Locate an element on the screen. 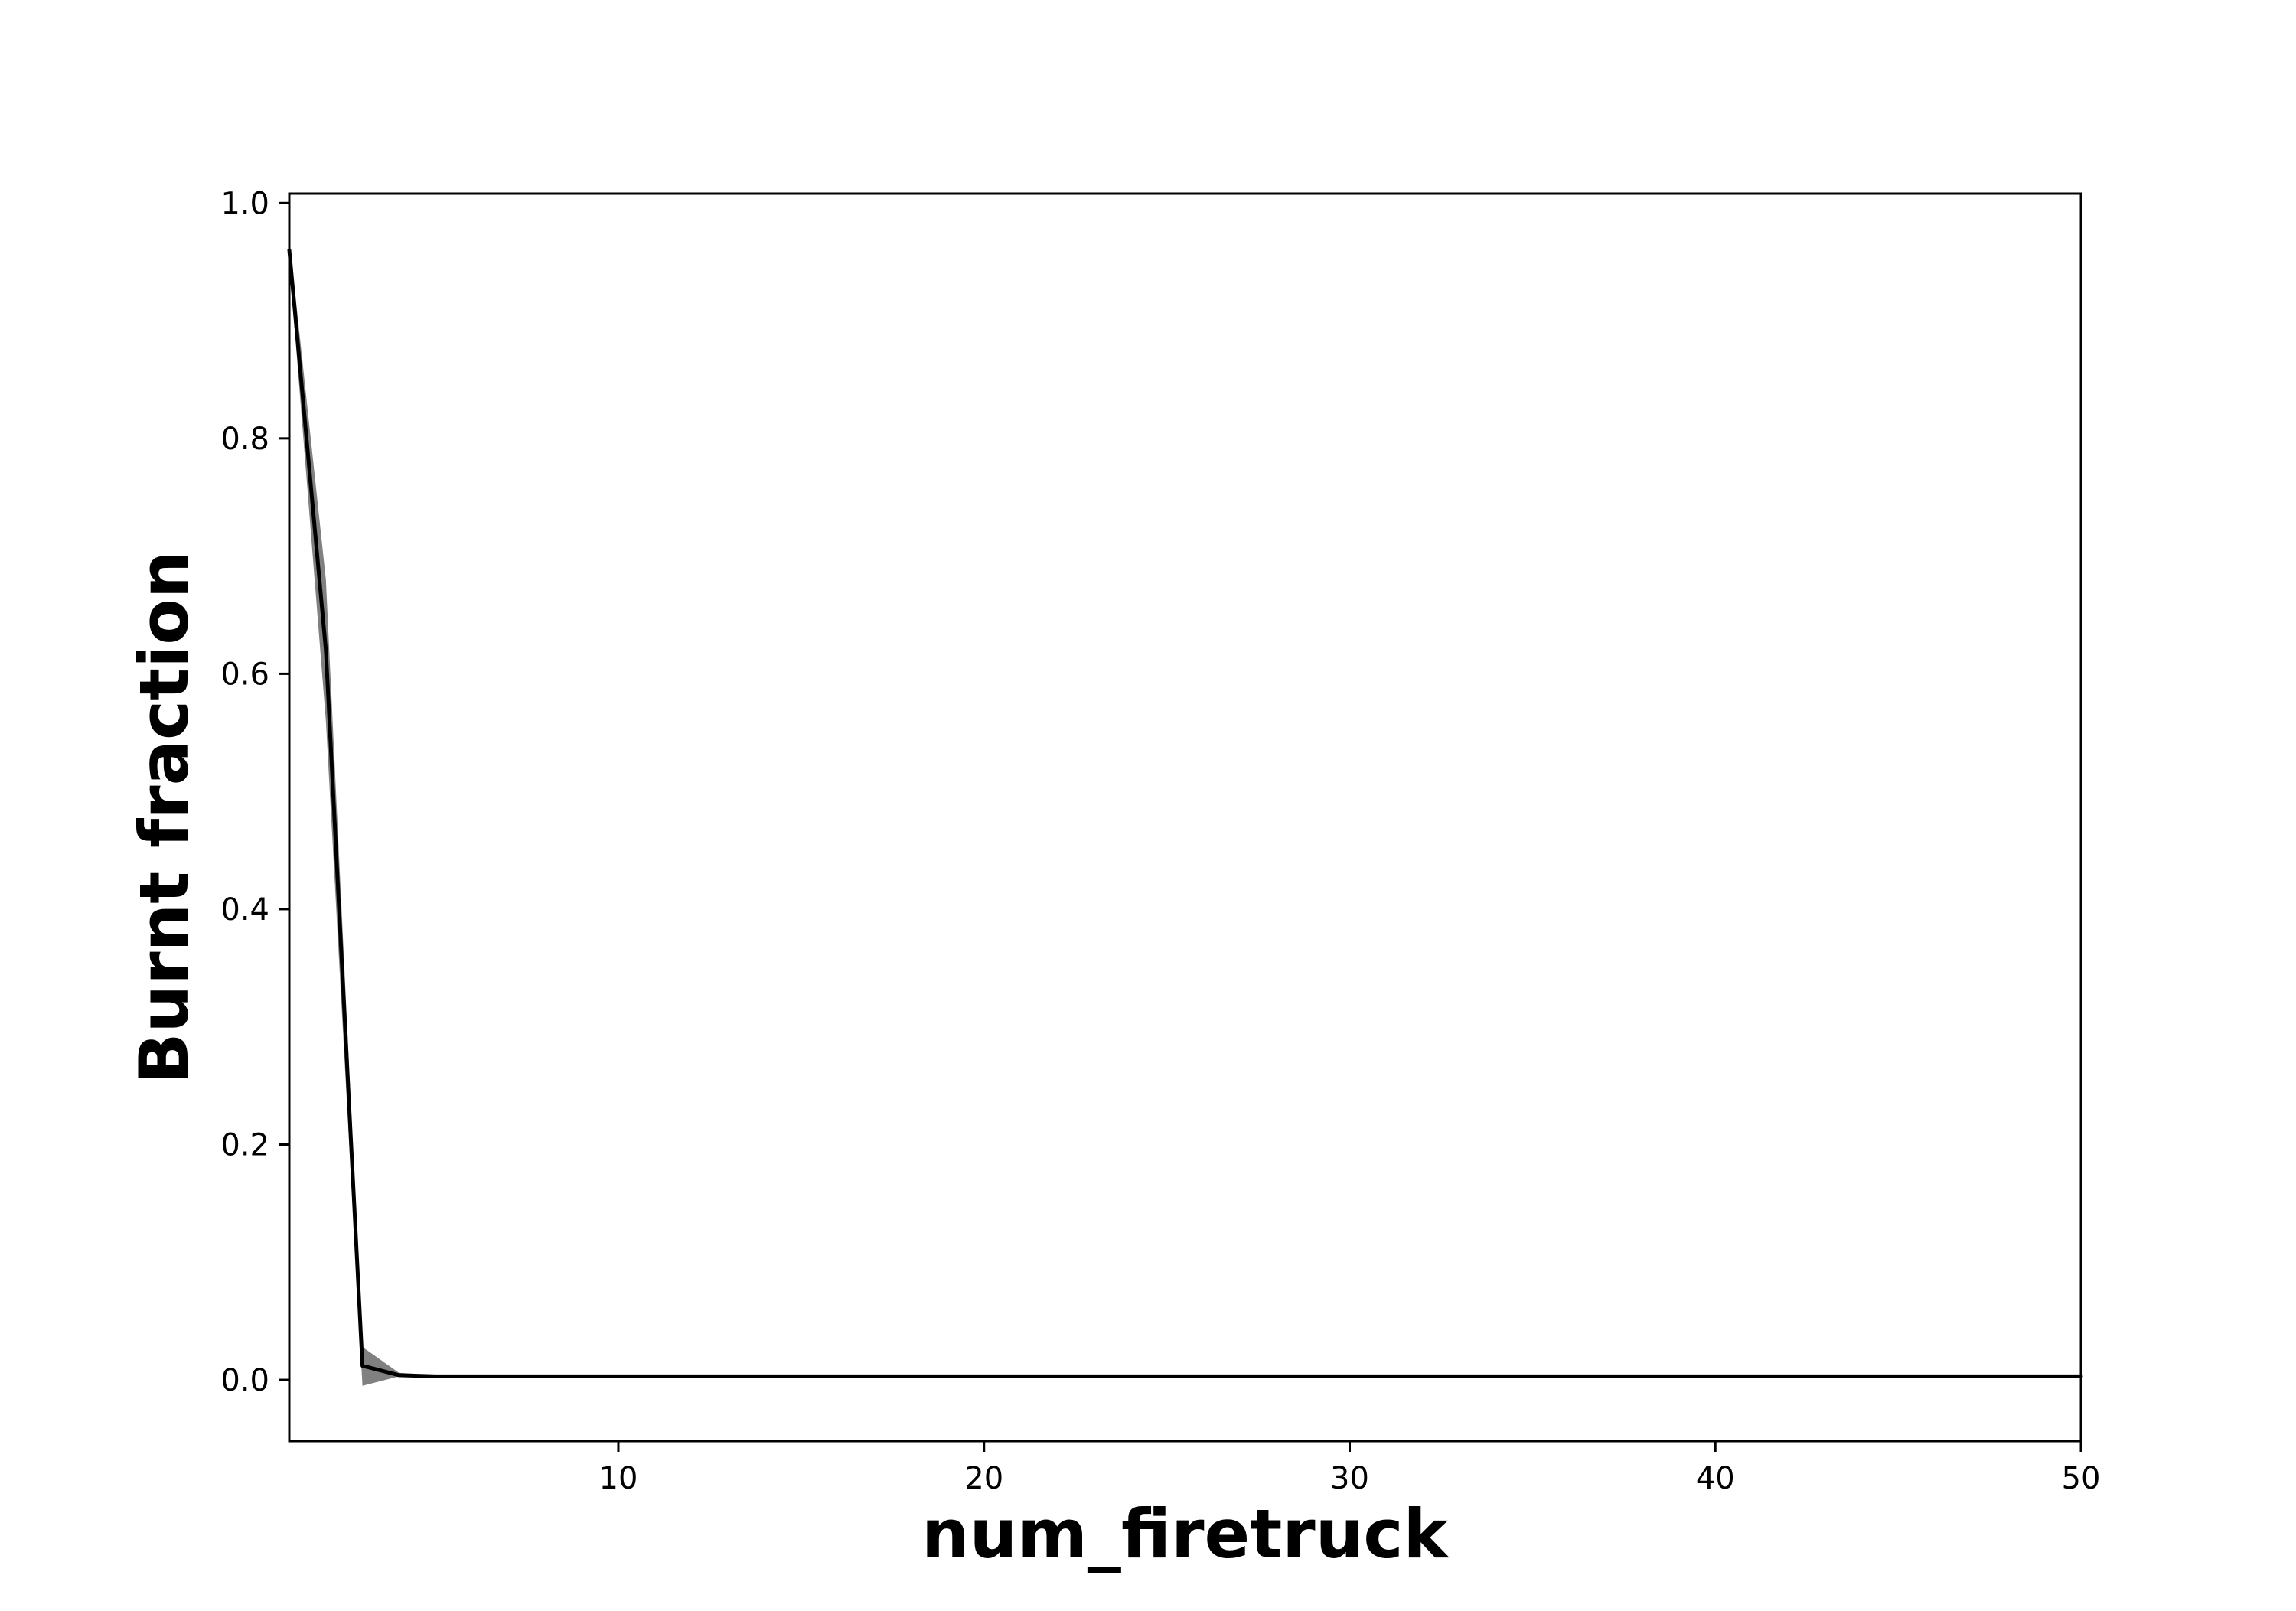 This screenshot has width=2296, height=1611. y-tick-label: 0.6 is located at coordinates (244, 674).